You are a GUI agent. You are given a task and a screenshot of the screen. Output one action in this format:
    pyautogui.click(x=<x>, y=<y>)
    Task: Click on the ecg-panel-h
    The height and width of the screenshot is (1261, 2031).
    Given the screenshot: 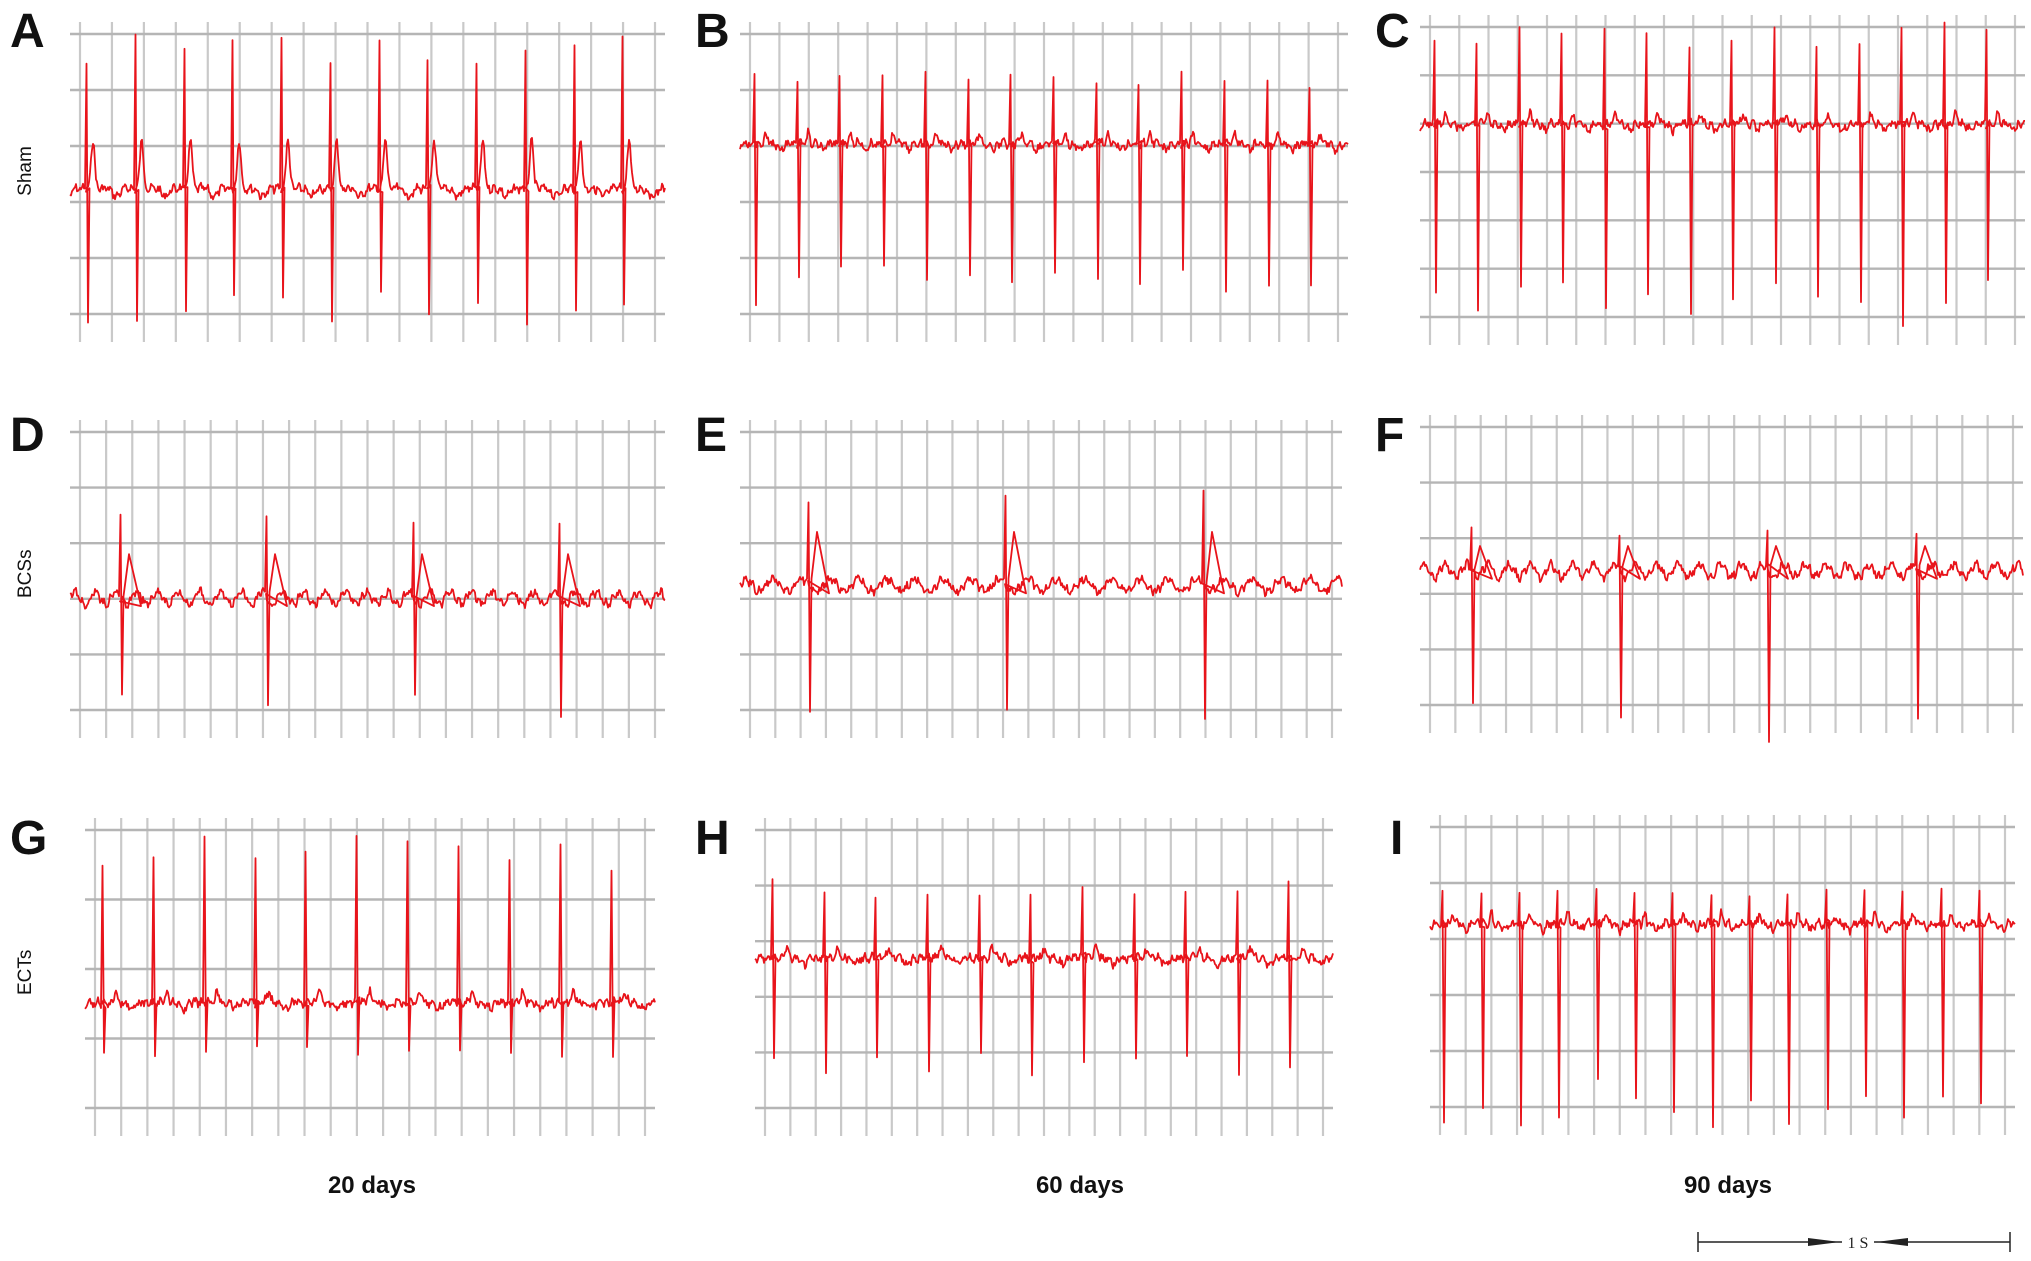 What is the action you would take?
    pyautogui.click(x=1044, y=977)
    